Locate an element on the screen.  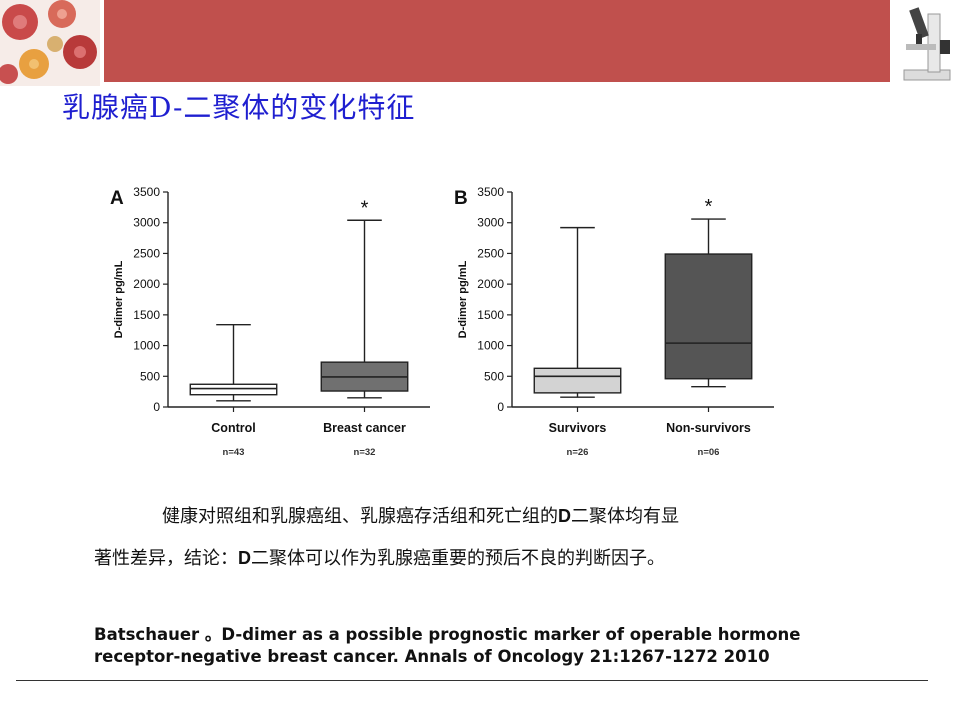
conclusion-text: 二聚体可以作为乳腺癌重要的预后不良的判断因子。 is located at coordinates (458, 558).